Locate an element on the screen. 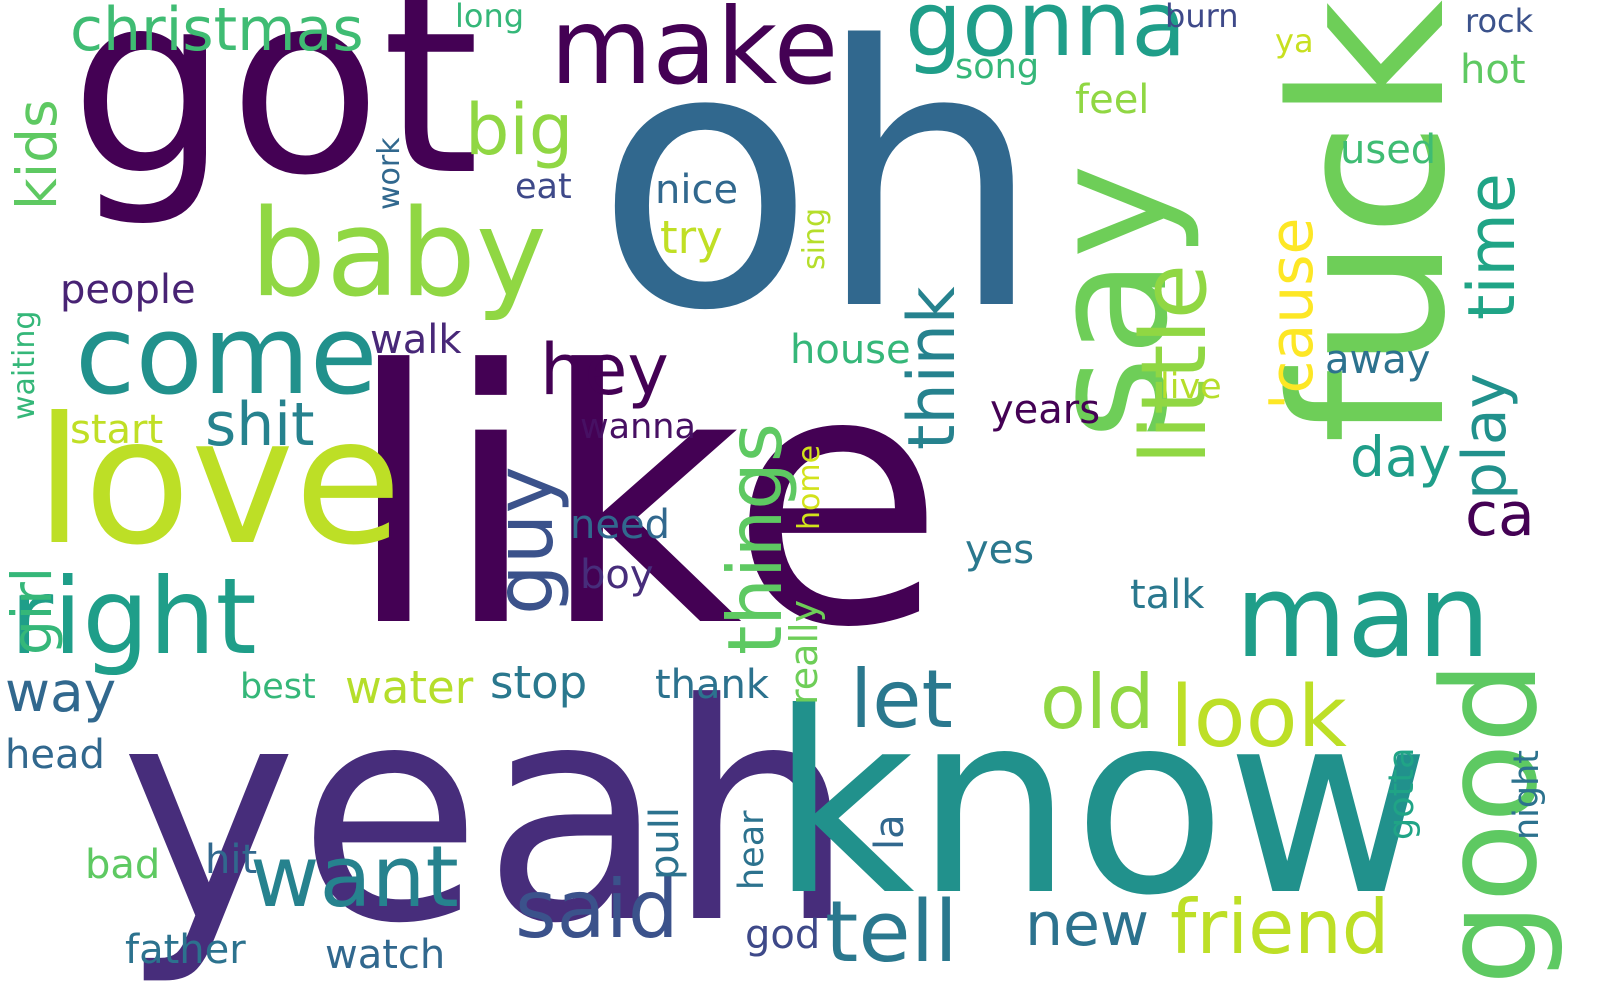  word-know: know is located at coordinates (1100, 804).